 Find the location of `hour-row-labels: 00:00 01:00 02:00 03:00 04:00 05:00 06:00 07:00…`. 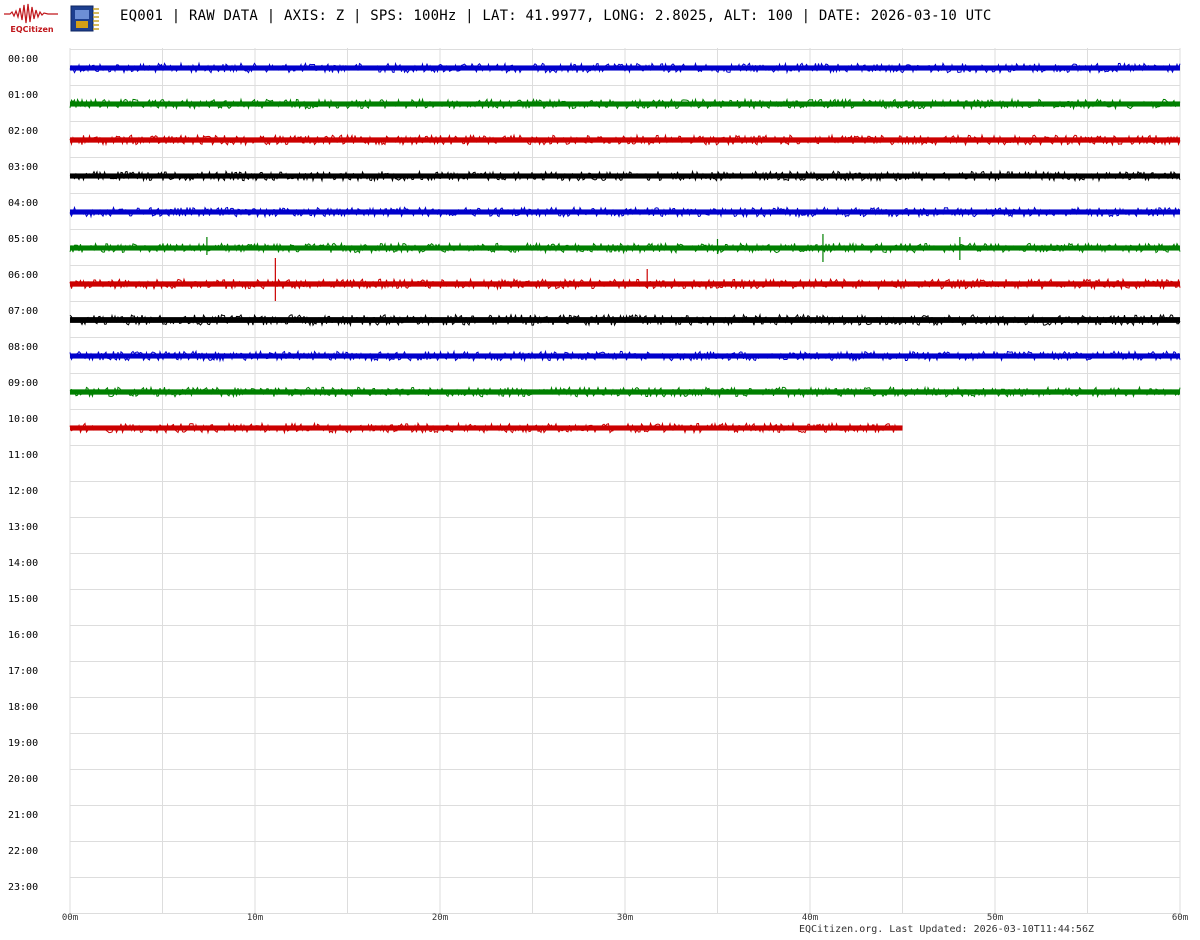

hour-row-labels: 00:00 01:00 02:00 03:00 04:00 05:00 06:00 07:00… is located at coordinates (23, 473).